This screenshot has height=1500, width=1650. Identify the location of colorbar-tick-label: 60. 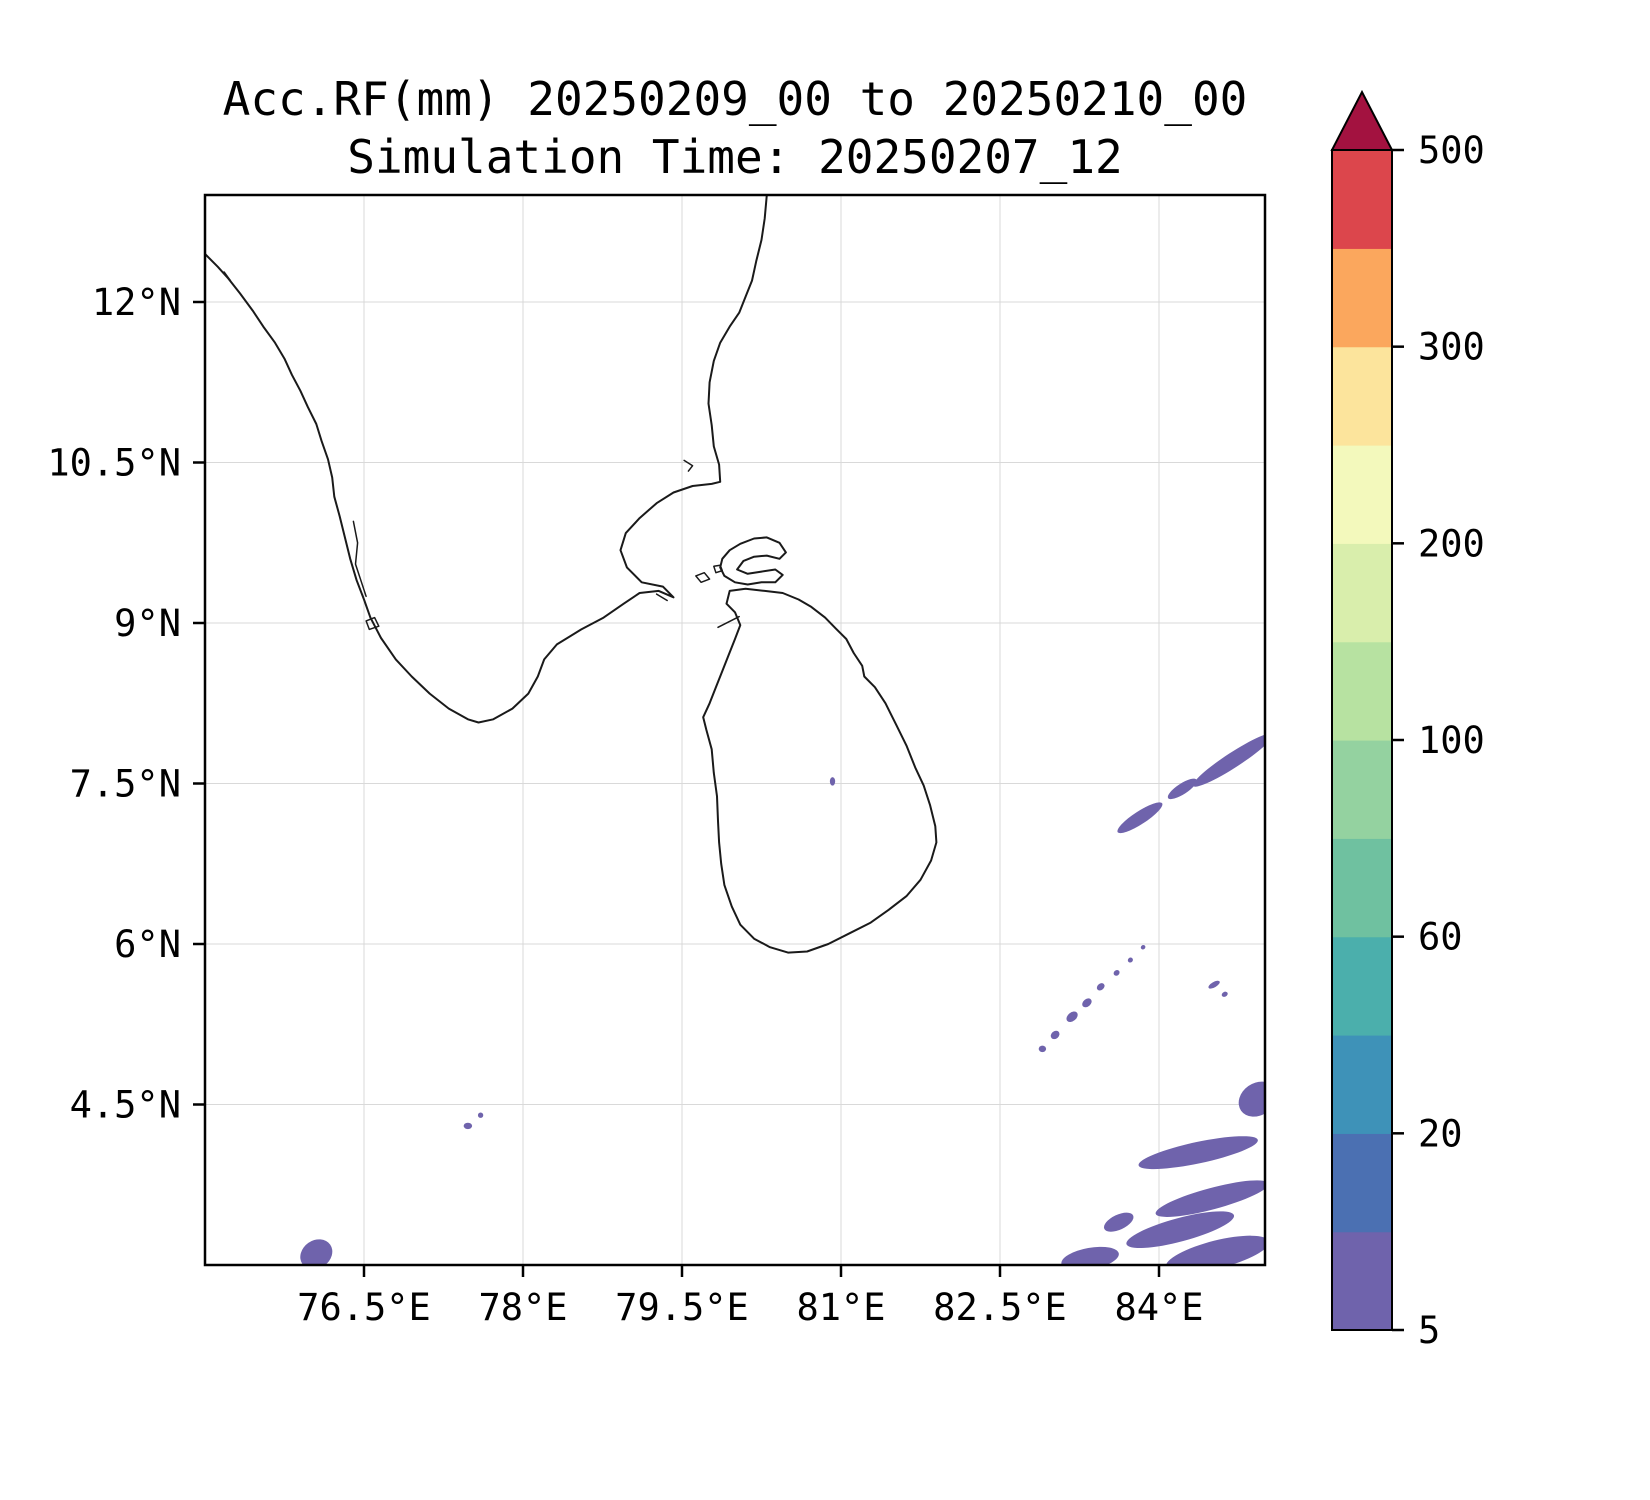
(1440, 937).